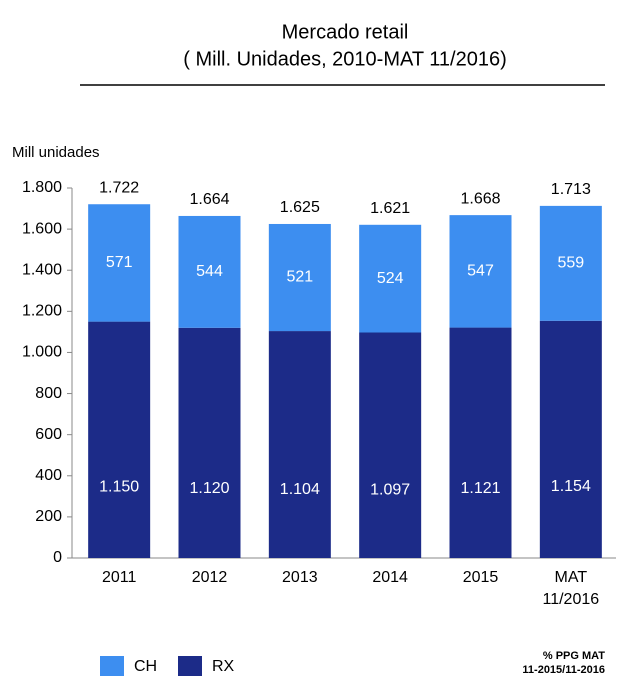 The image size is (630, 696). What do you see at coordinates (480, 577) in the screenshot?
I see `x-tick-label: 2015` at bounding box center [480, 577].